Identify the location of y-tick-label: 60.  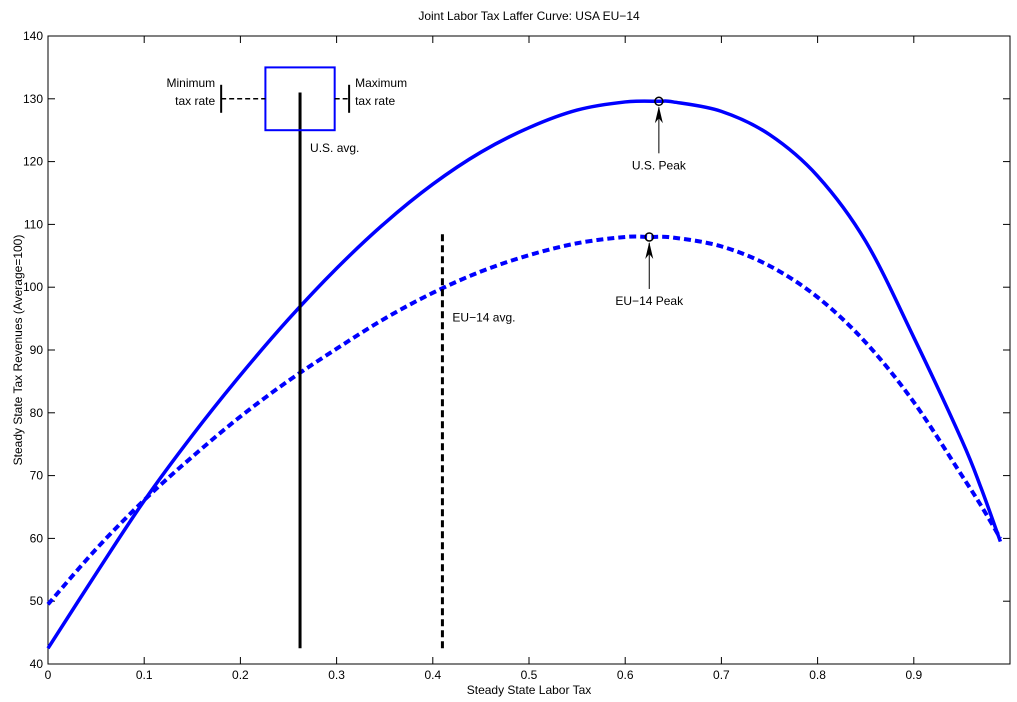
(37, 538).